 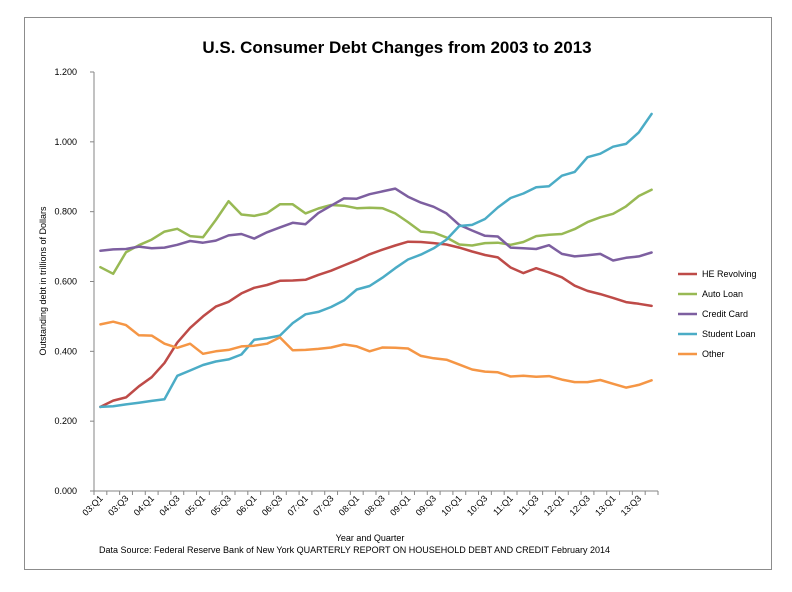 I want to click on x-tick-label: 06:Q1, so click(x=246, y=505).